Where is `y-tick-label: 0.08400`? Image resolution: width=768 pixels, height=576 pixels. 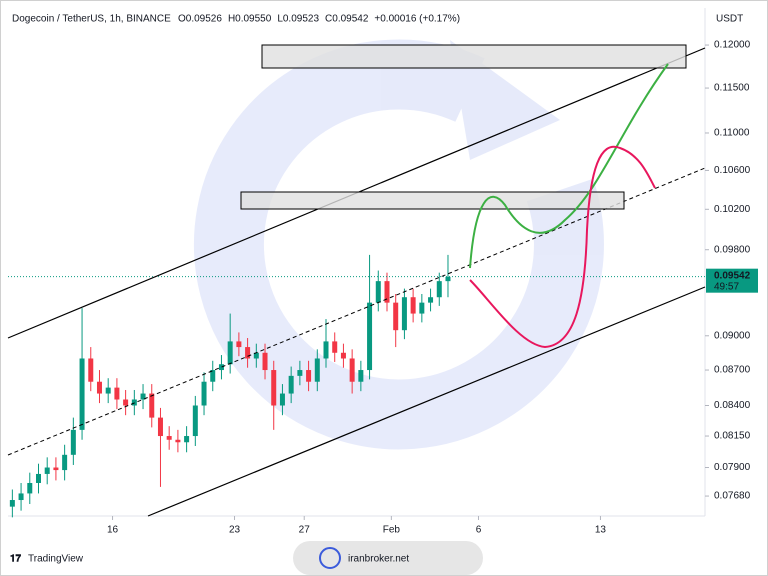
y-tick-label: 0.08400 is located at coordinates (732, 405).